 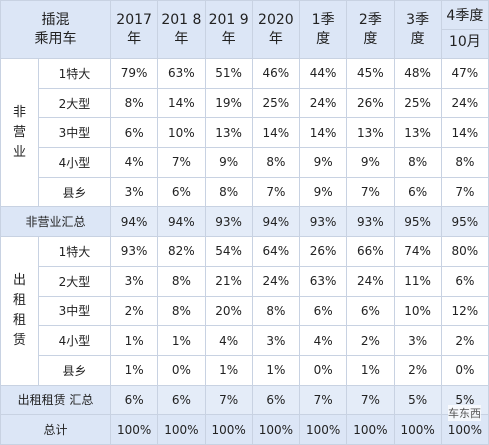 I want to click on data-row: 3中型 2% 8% 20% 8% 6% 6% 10% 12%, so click(x=245, y=311).